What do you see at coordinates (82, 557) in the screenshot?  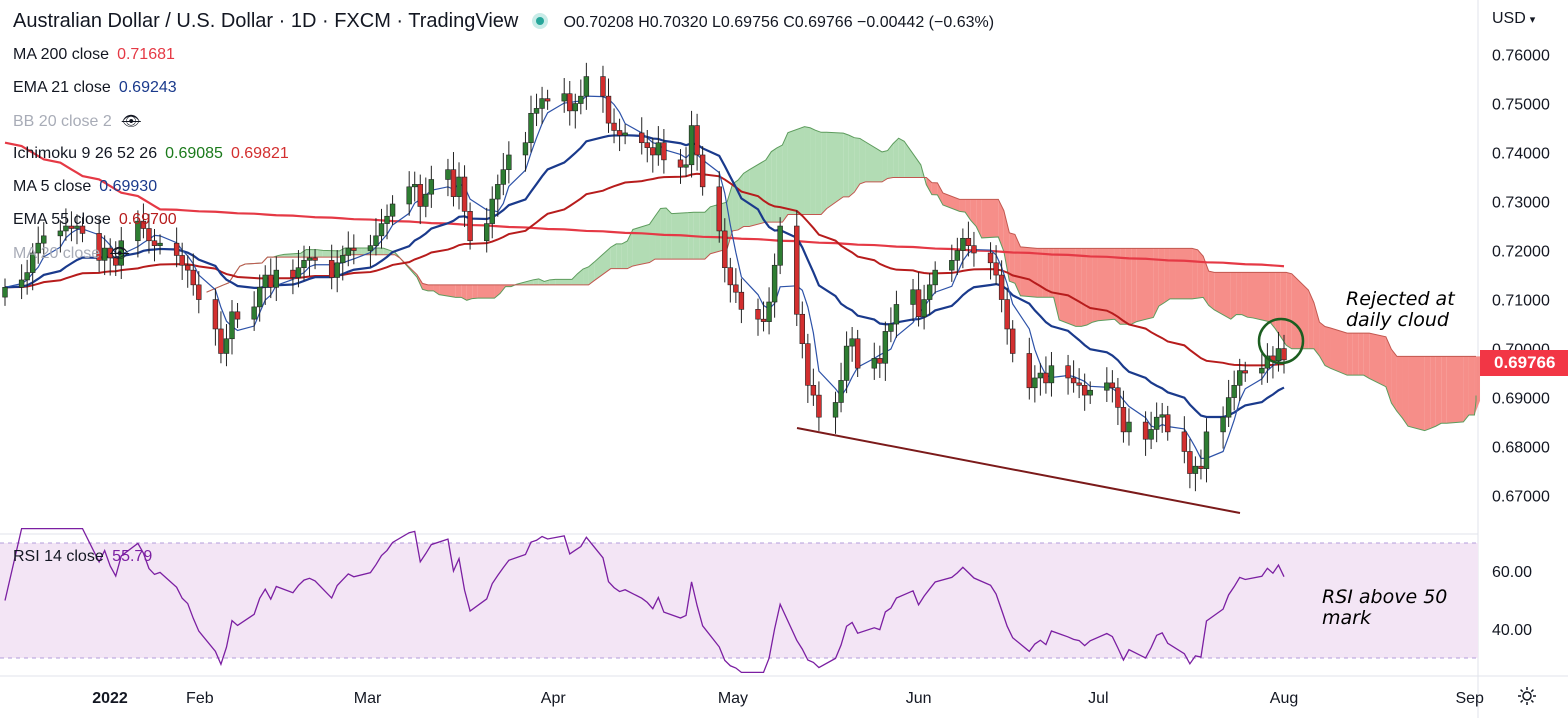 I see `rsi-legend: RSI 14 close 55.79` at bounding box center [82, 557].